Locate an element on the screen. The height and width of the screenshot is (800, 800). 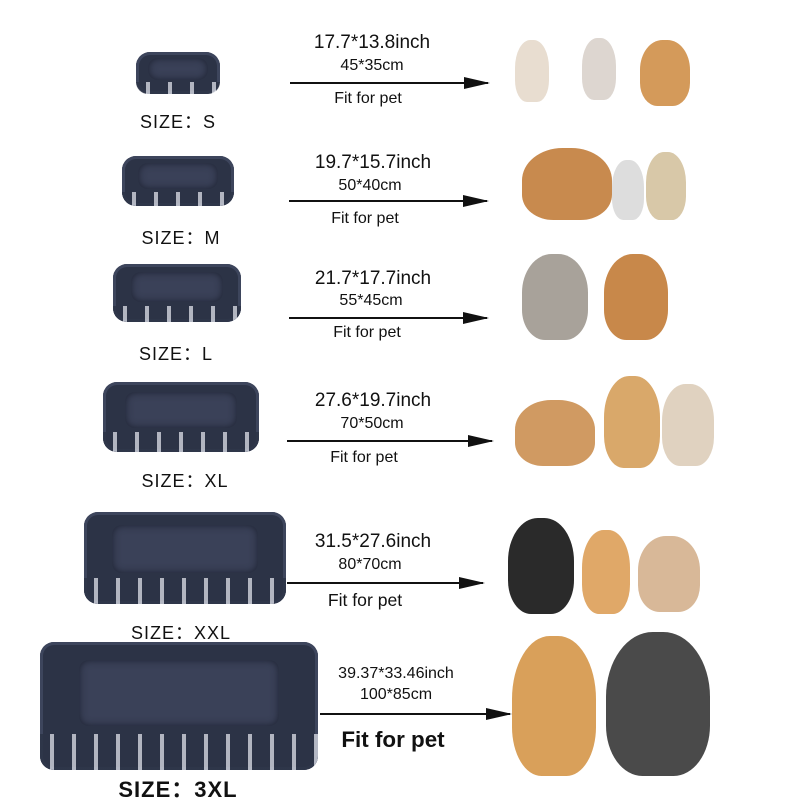
dimension-inch: 31.5*27.6inch is located at coordinates (373, 541).